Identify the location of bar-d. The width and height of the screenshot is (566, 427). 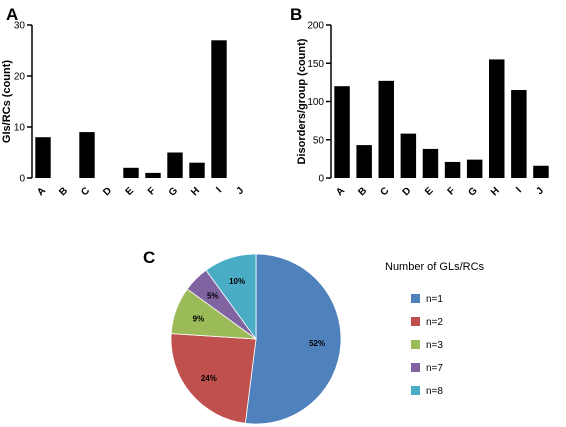
(408, 155).